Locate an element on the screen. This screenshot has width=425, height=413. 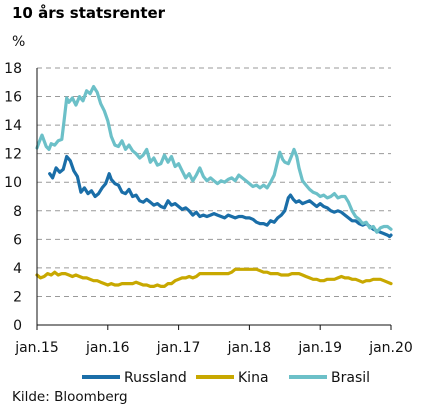
y-tick-label: 6 is located at coordinates (17, 240).